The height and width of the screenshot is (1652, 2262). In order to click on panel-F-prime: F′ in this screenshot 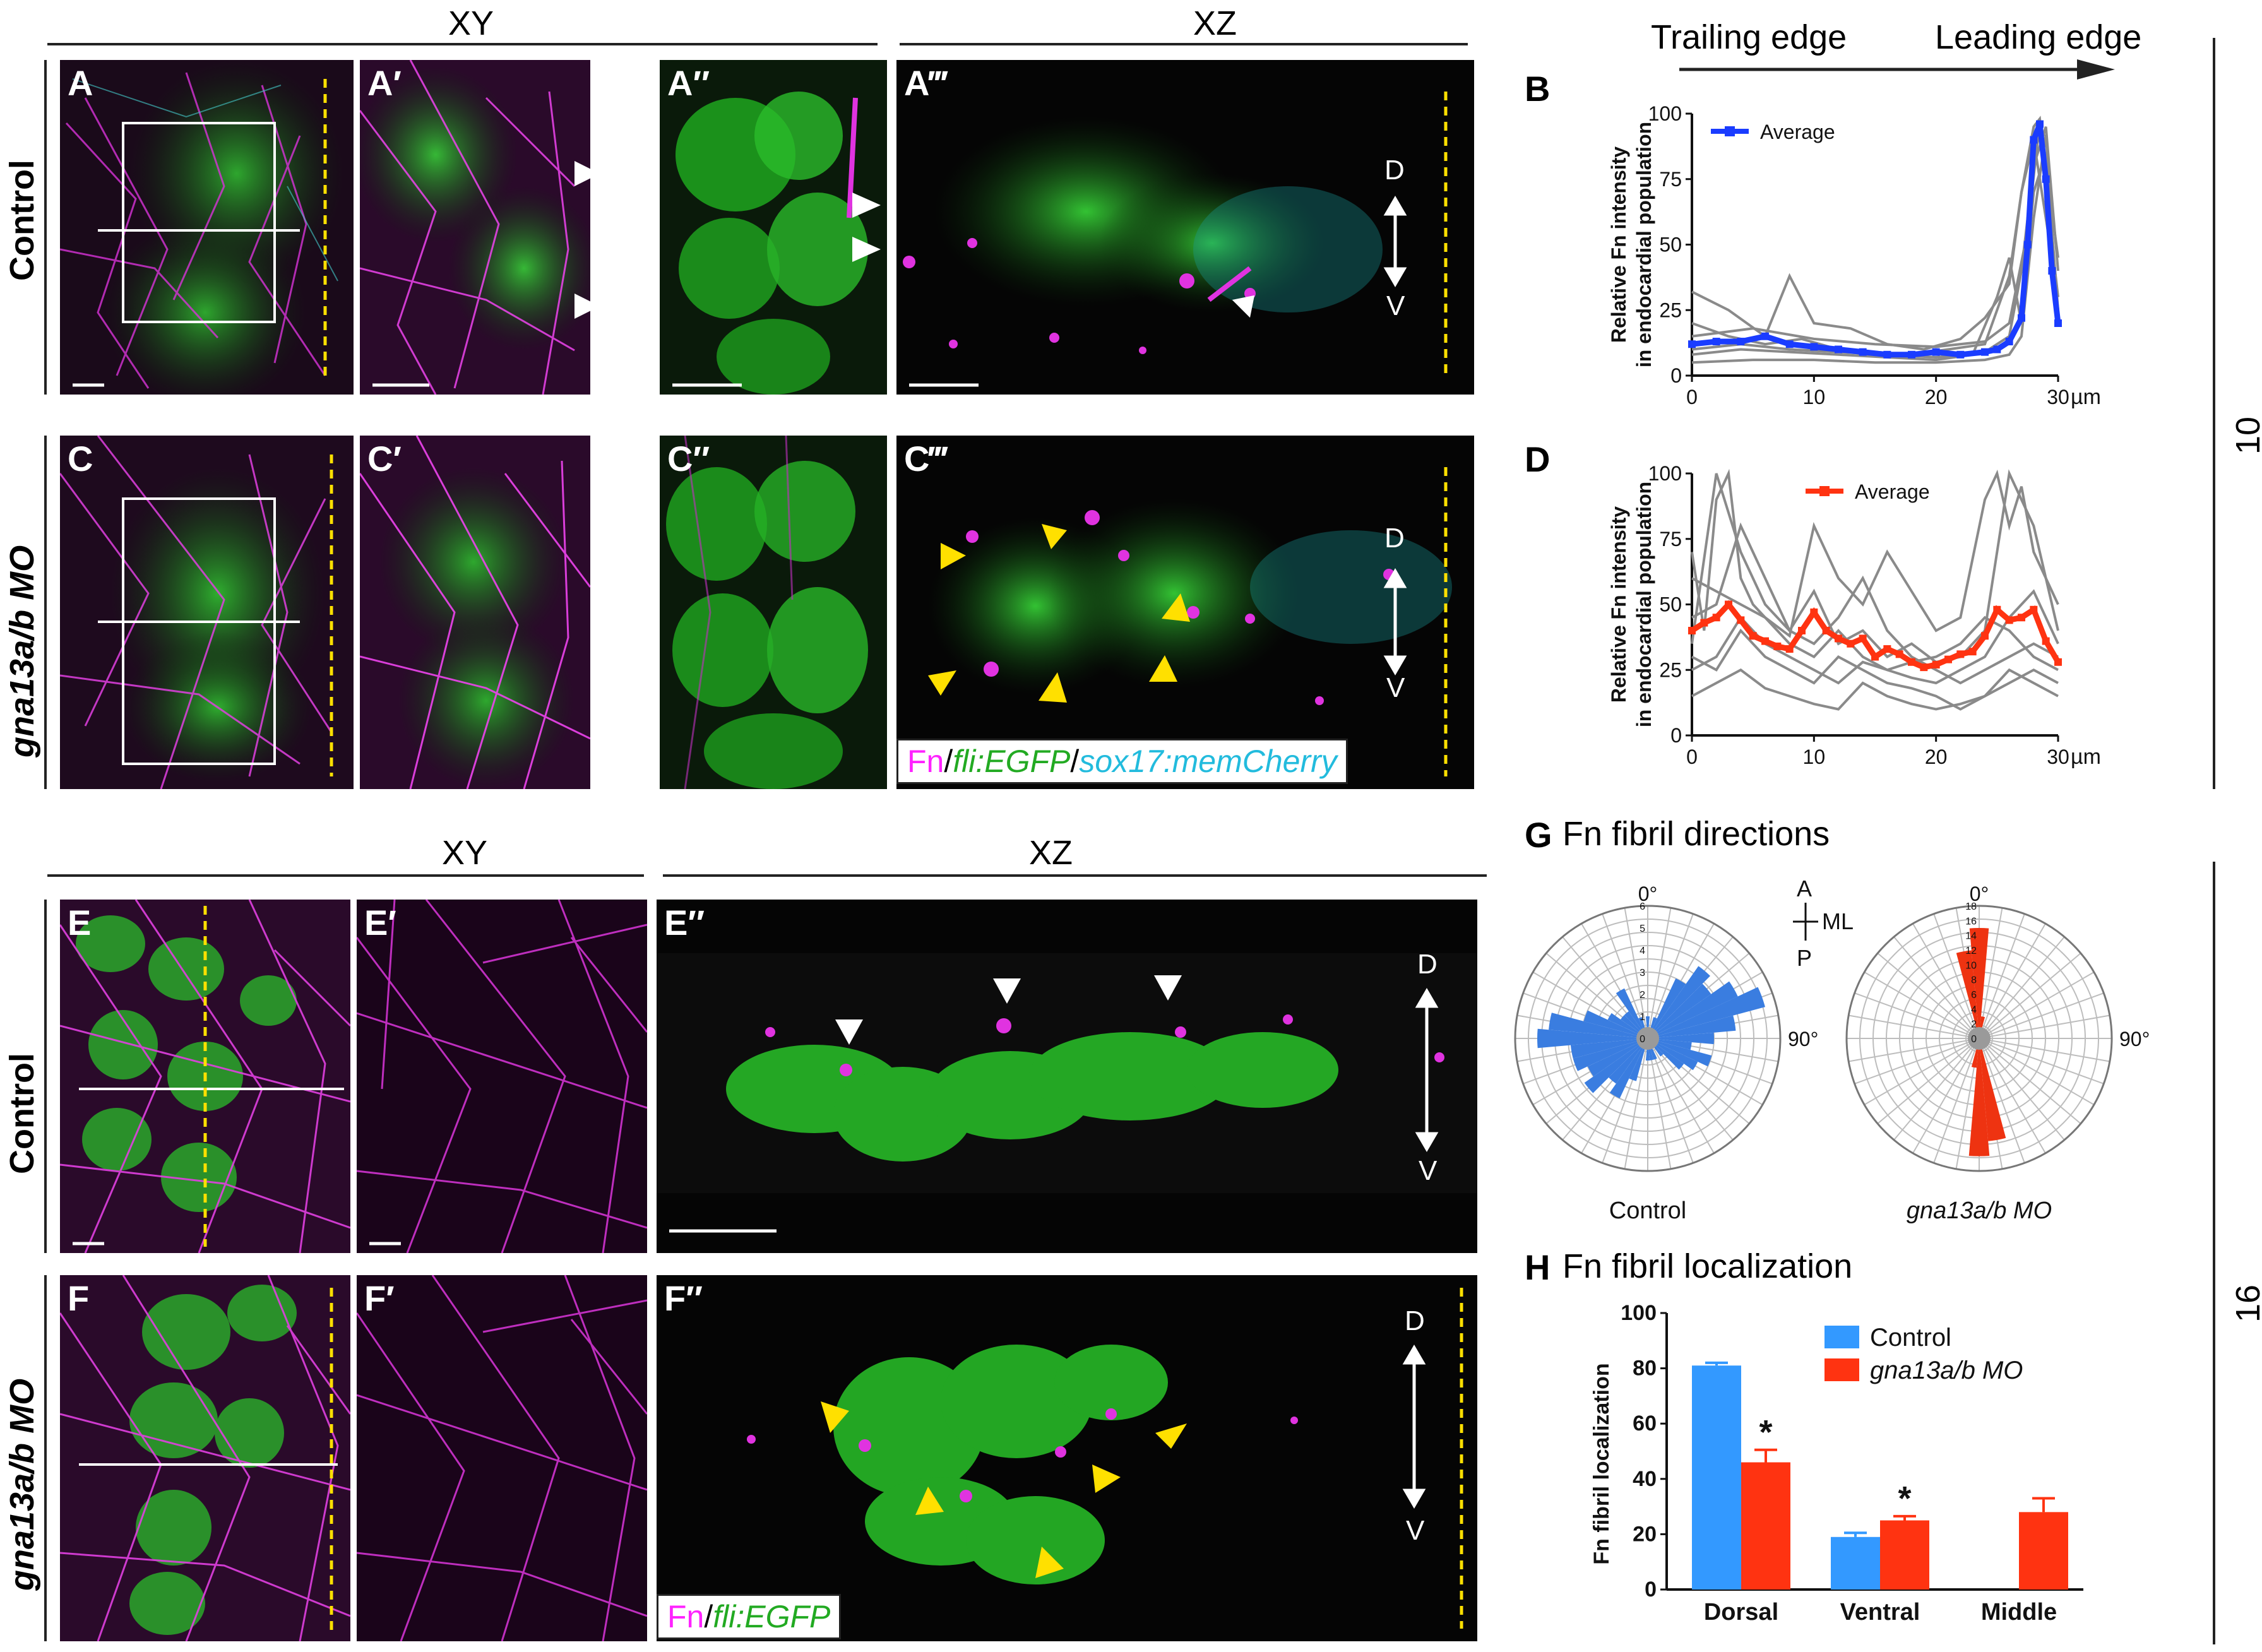, I will do `click(502, 1458)`.